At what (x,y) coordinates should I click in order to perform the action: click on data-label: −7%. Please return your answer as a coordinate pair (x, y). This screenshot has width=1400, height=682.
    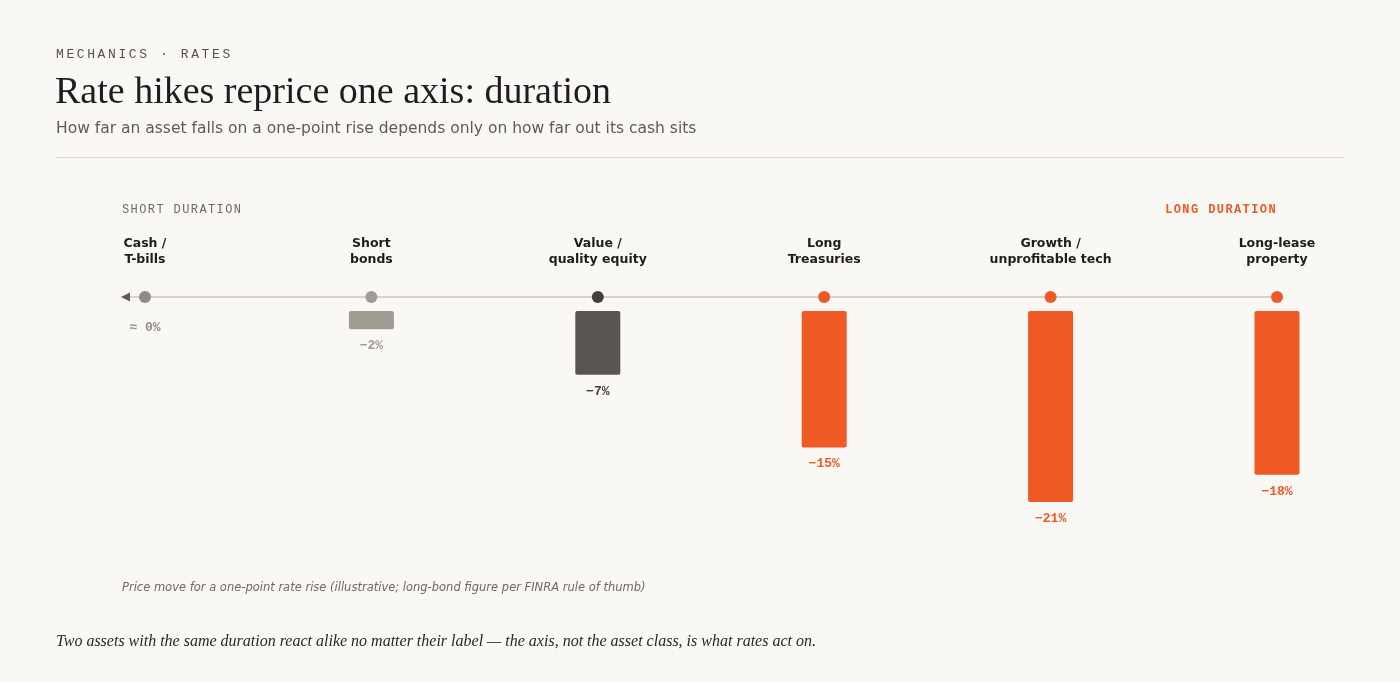
    Looking at the image, I should click on (598, 391).